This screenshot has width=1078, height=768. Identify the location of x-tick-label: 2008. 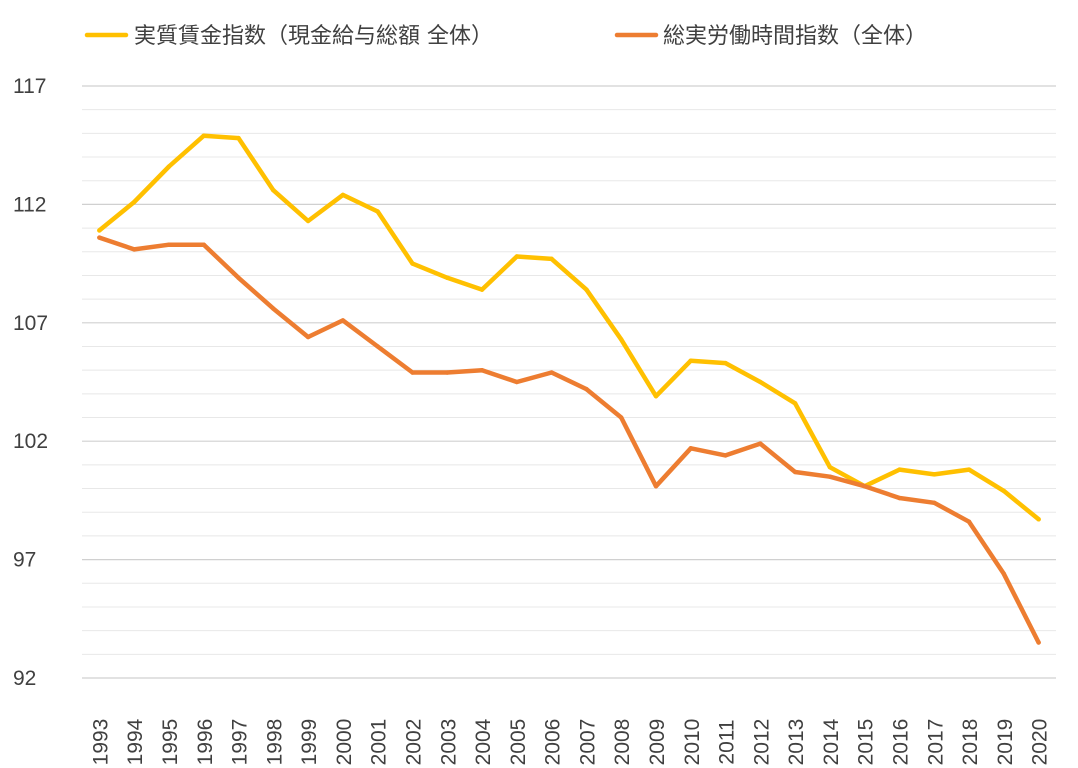
(622, 742).